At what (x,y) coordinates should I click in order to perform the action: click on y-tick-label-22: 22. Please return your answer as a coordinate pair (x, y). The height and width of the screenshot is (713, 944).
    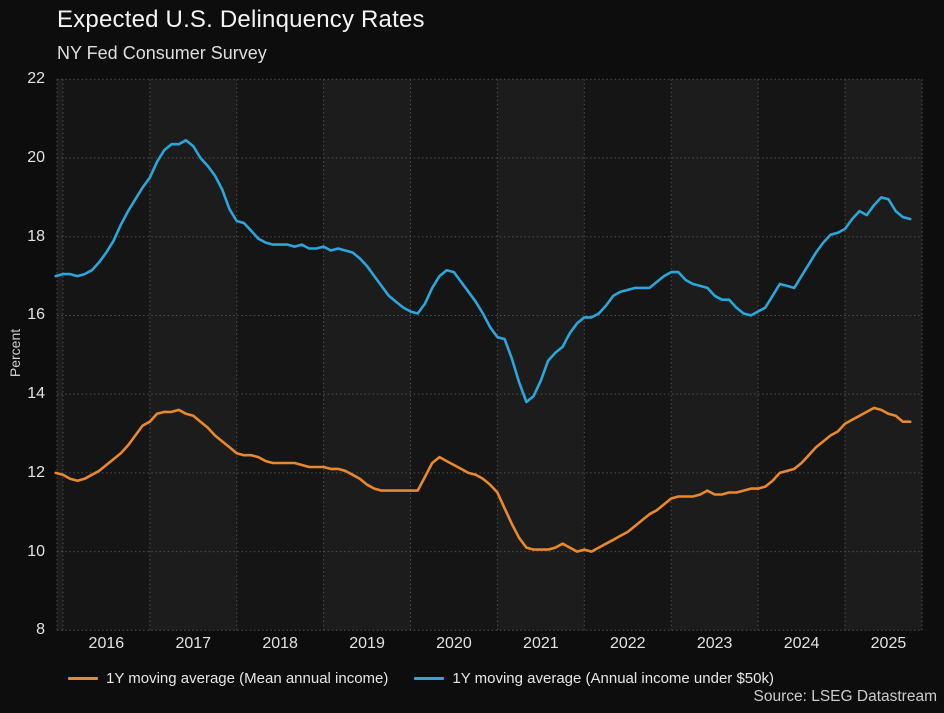
    Looking at the image, I should click on (36, 79).